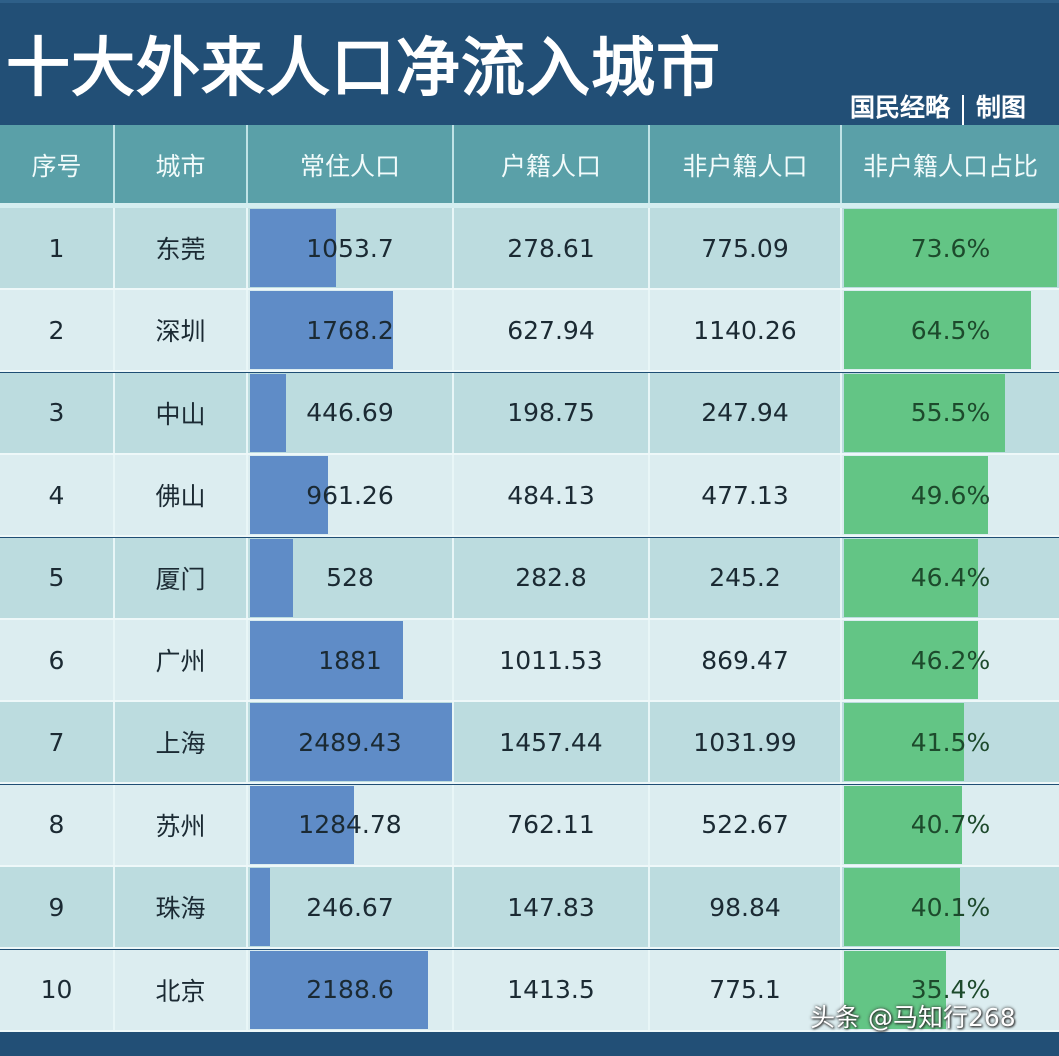  I want to click on column-header-city: 城市, so click(181, 165).